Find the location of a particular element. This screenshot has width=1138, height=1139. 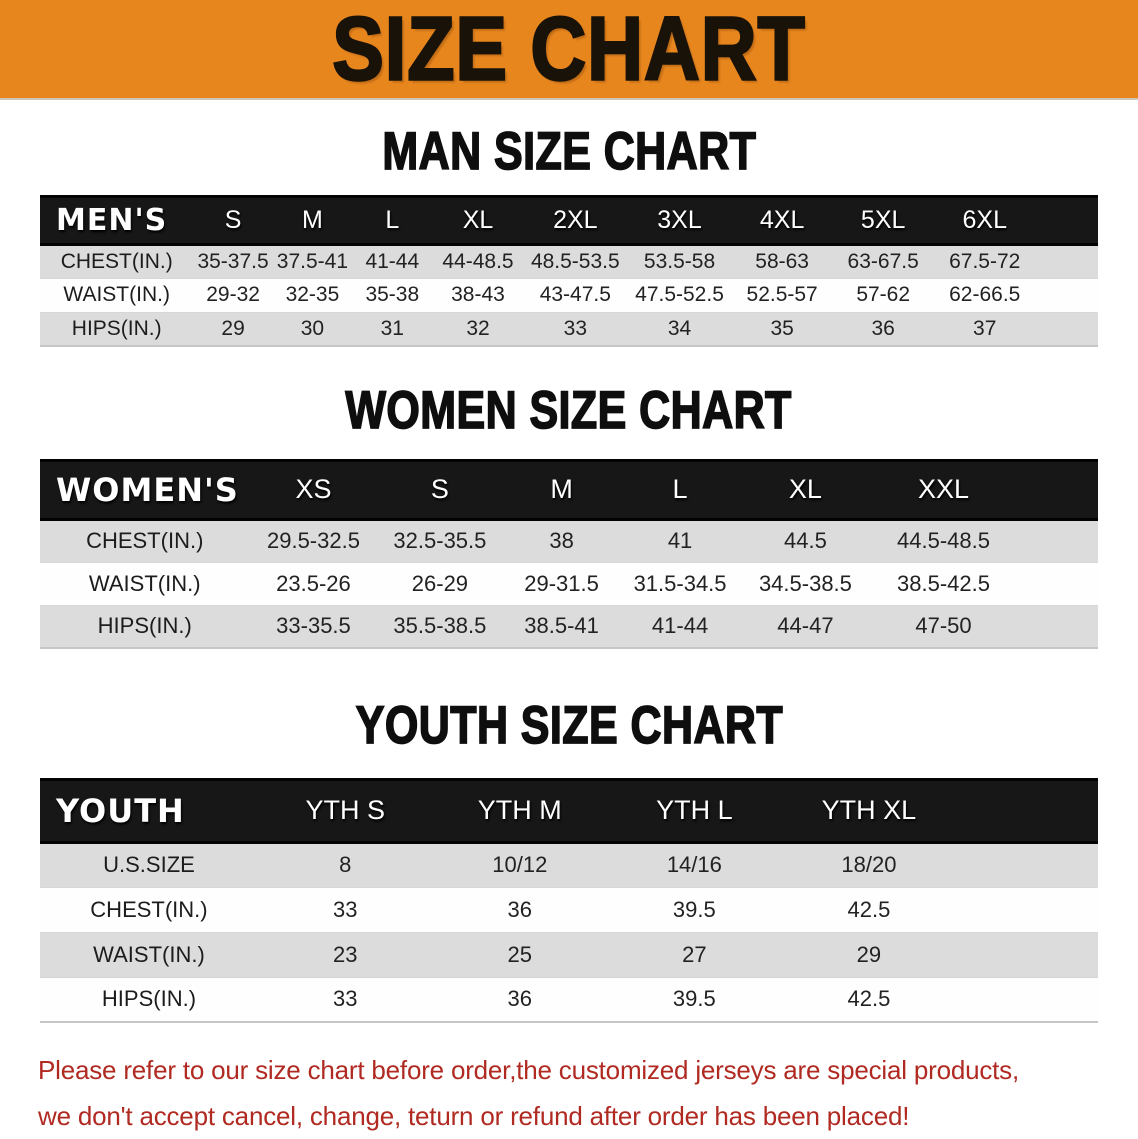

men-header-row: MEN'S S M L XL 2XL 3XL 4XL 5XL 6XL is located at coordinates (569, 220).